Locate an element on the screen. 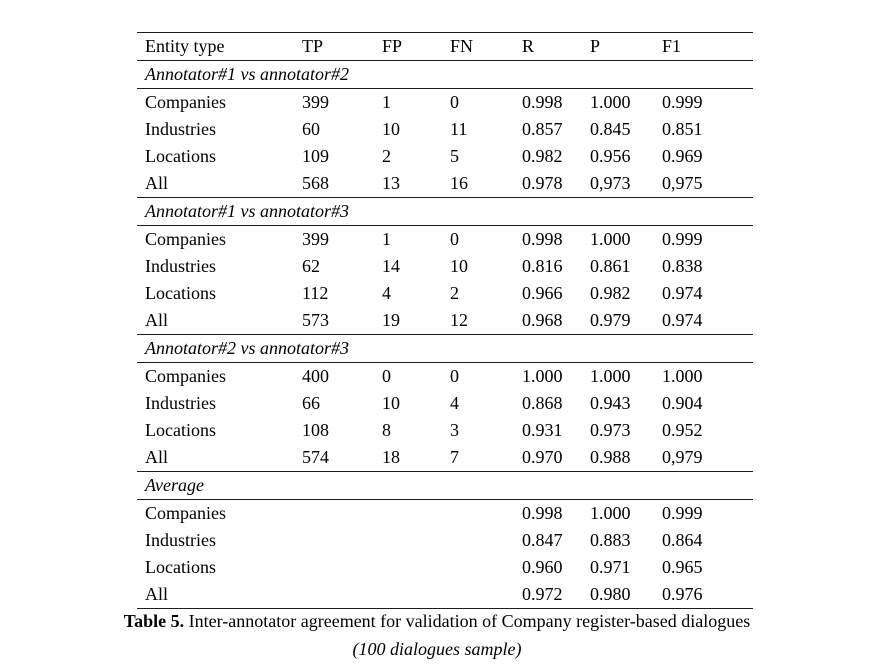 The height and width of the screenshot is (672, 874). table-row: Industries 62 14 10 0.816 0.861 0.838 is located at coordinates (445, 266).